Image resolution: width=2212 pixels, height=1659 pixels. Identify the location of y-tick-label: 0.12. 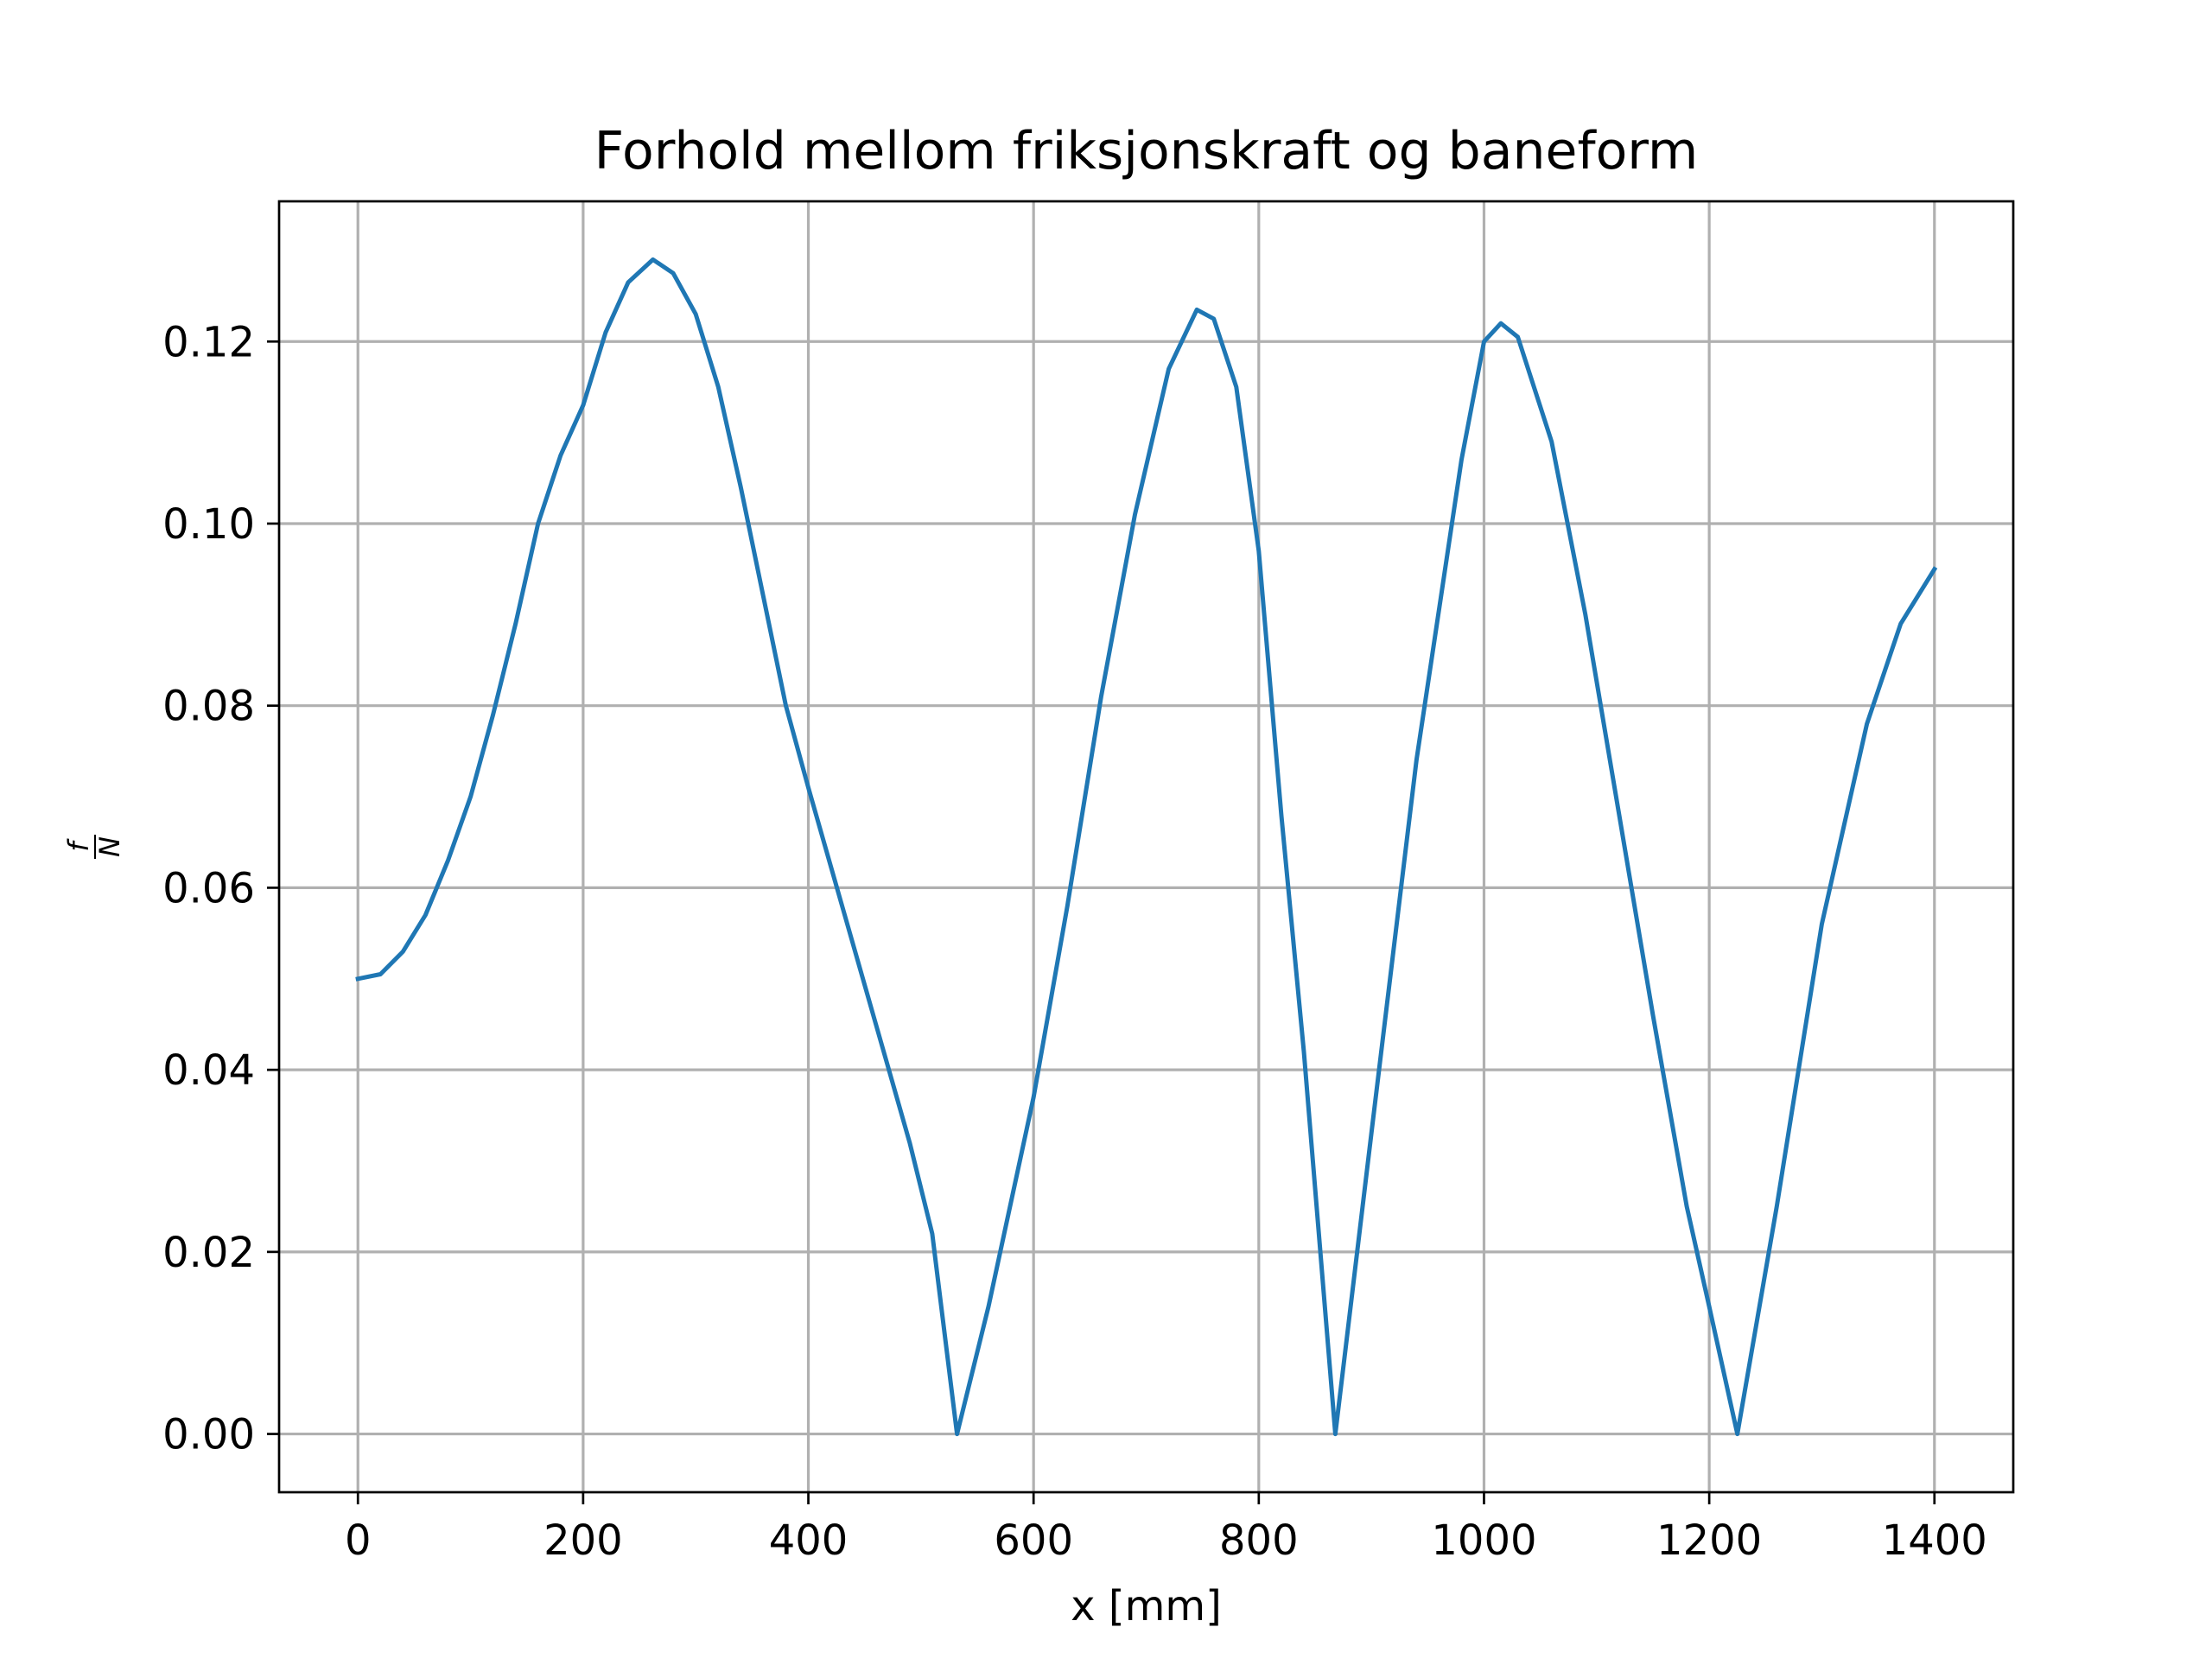
(208, 342).